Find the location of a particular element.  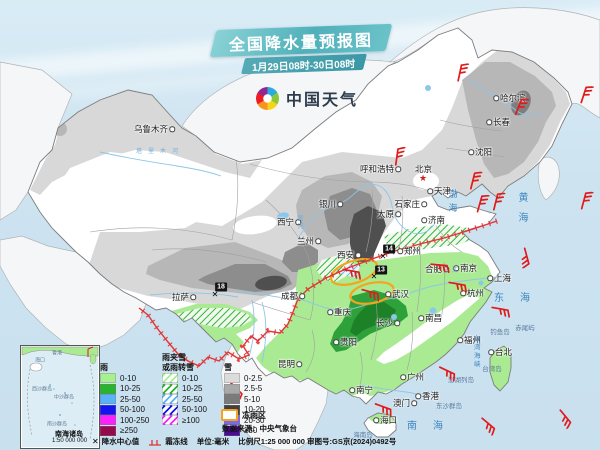

city-label: 哈尔滨 is located at coordinates (513, 97).